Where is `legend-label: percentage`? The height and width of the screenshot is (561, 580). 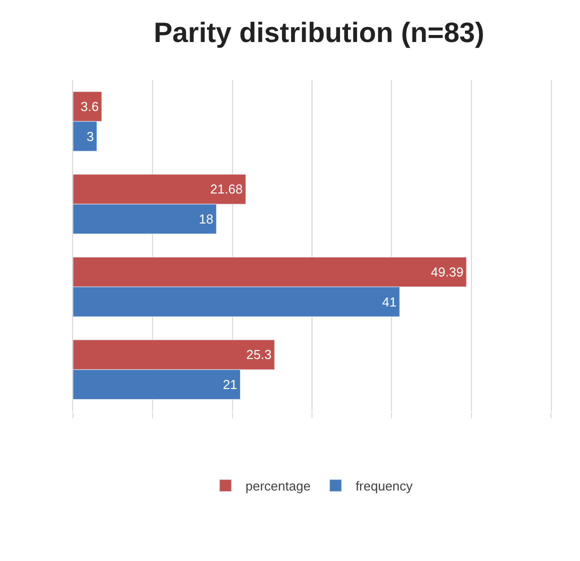
legend-label: percentage is located at coordinates (278, 486).